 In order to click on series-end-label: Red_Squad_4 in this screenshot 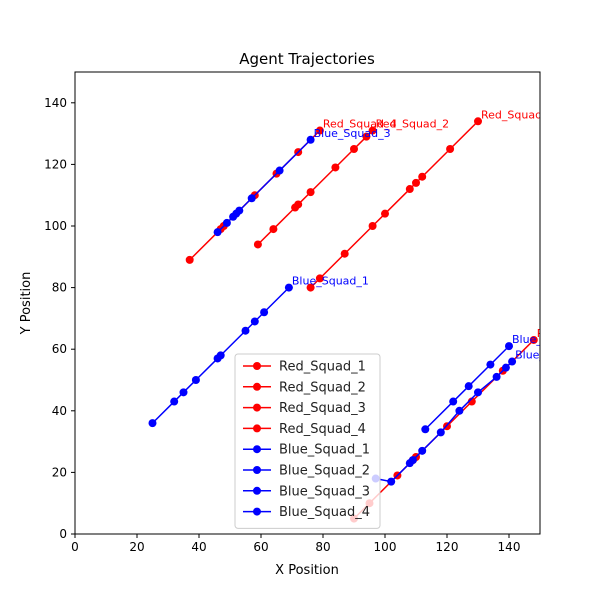, I will do `click(360, 124)`.